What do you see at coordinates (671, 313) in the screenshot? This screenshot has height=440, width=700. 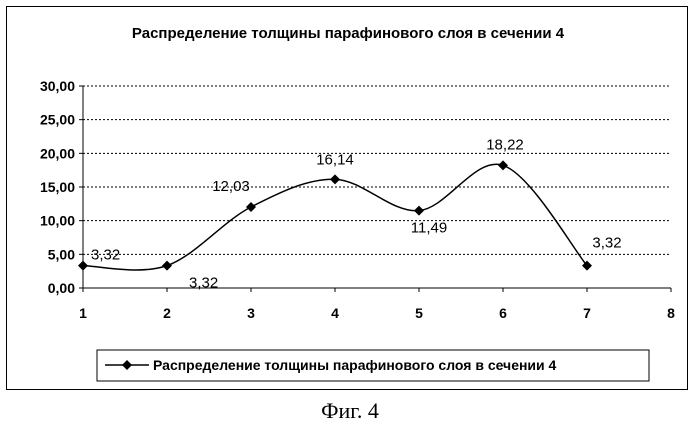 I see `x-tick-label: 8` at bounding box center [671, 313].